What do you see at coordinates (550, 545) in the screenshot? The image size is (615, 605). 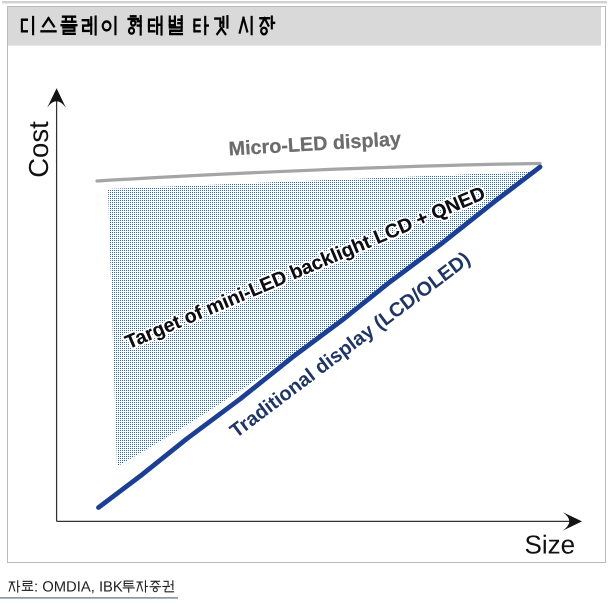 I see `svg-text: Size` at bounding box center [550, 545].